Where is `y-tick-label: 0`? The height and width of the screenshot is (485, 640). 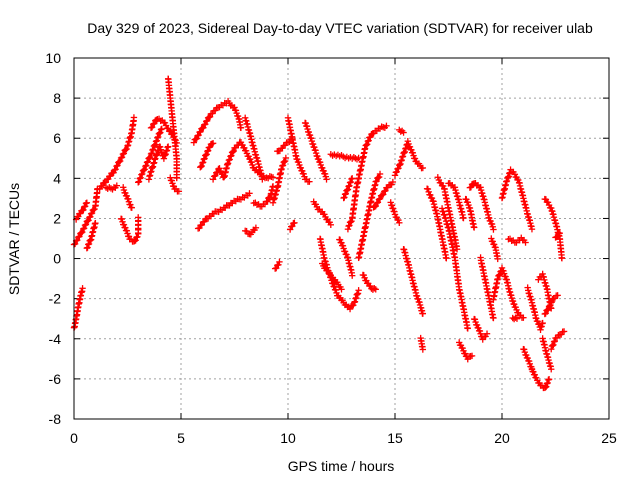 y-tick-label: 0 is located at coordinates (57, 259).